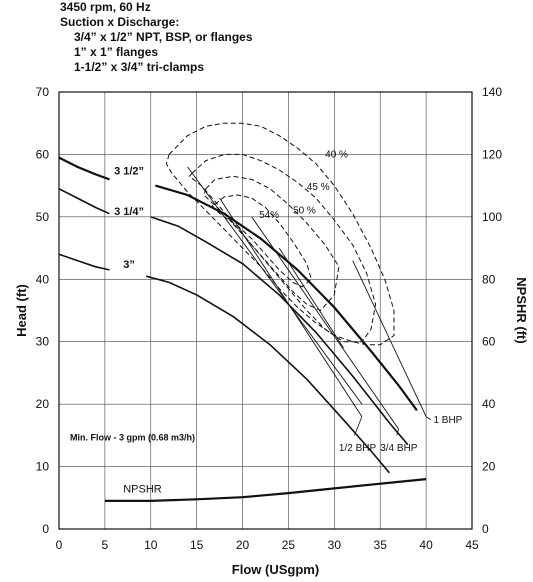  I want to click on efficiency-label: 54%, so click(269, 215).